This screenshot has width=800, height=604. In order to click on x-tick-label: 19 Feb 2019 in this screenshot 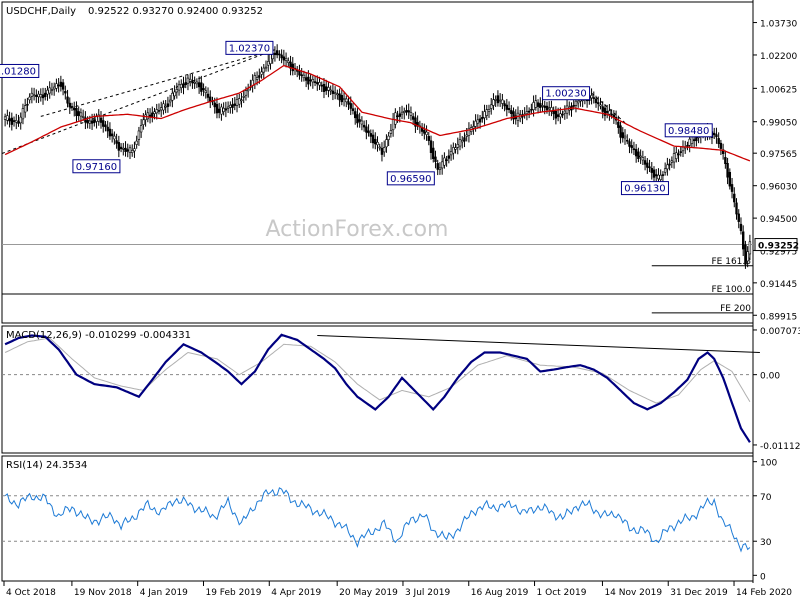, I will do `click(233, 593)`.